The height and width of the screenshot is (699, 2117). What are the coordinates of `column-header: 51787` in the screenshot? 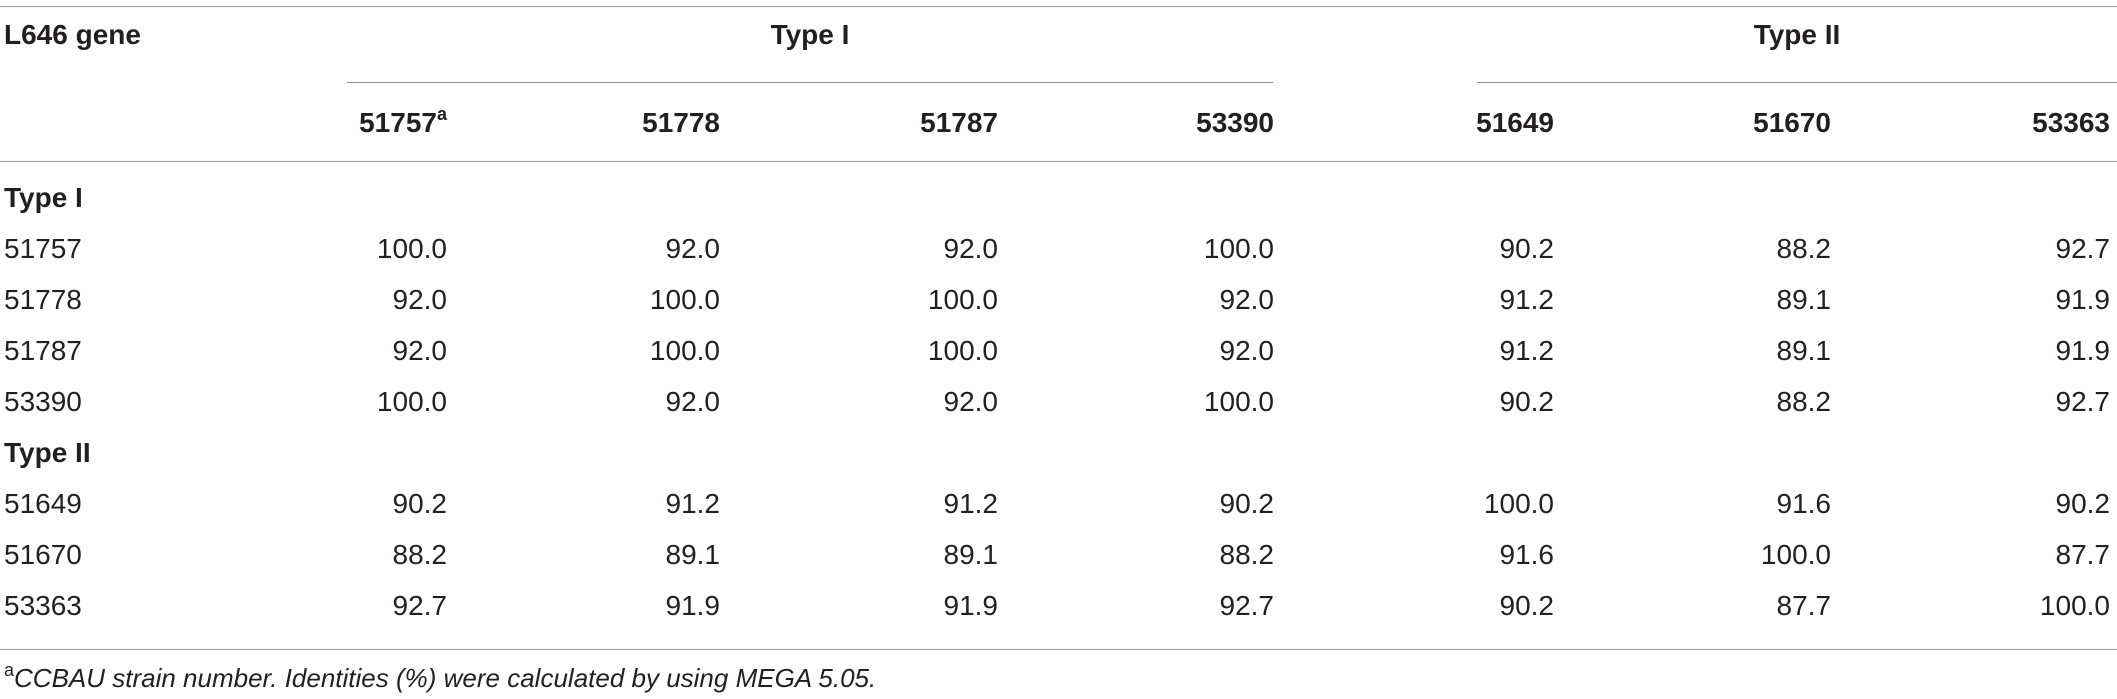 It's located at (959, 122).